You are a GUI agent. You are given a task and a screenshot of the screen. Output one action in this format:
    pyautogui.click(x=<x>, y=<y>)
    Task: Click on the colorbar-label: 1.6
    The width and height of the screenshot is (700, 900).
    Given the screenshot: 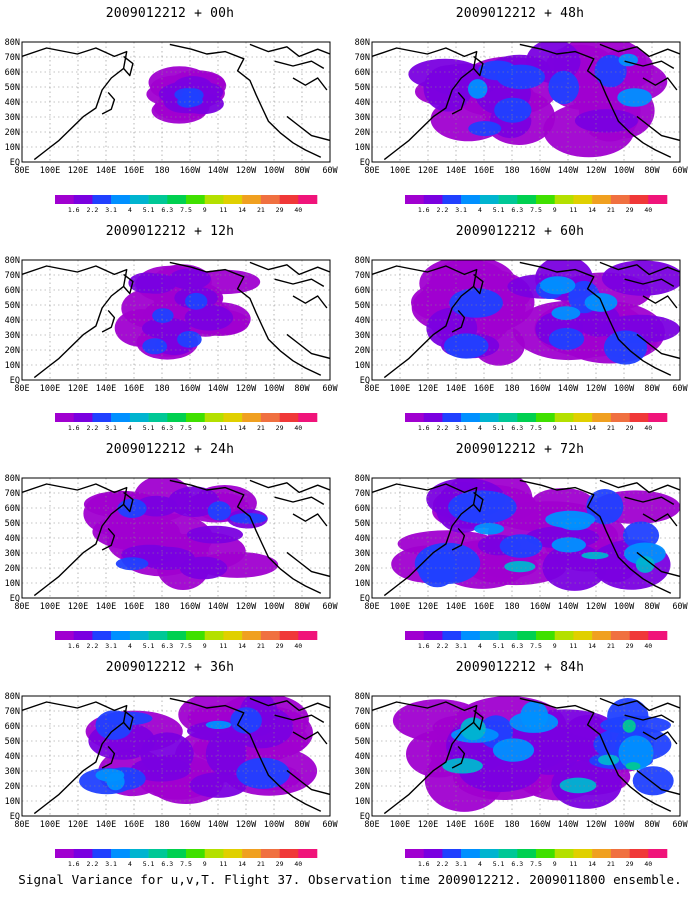 What is the action you would take?
    pyautogui.click(x=424, y=864)
    